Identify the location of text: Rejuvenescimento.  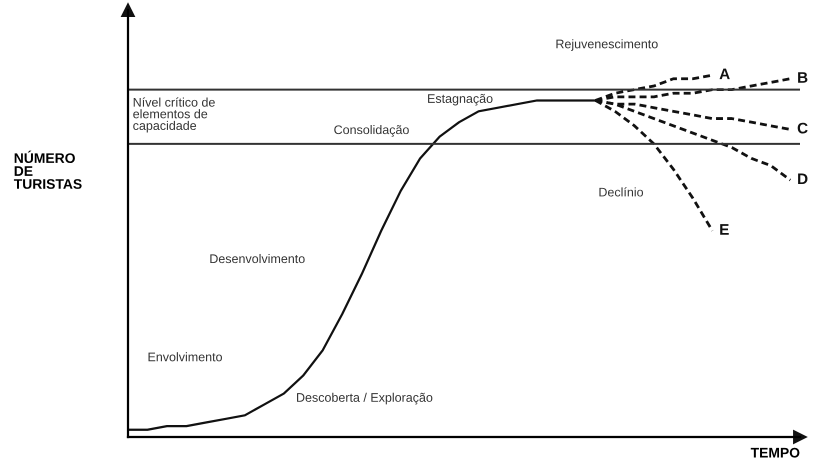
(607, 45).